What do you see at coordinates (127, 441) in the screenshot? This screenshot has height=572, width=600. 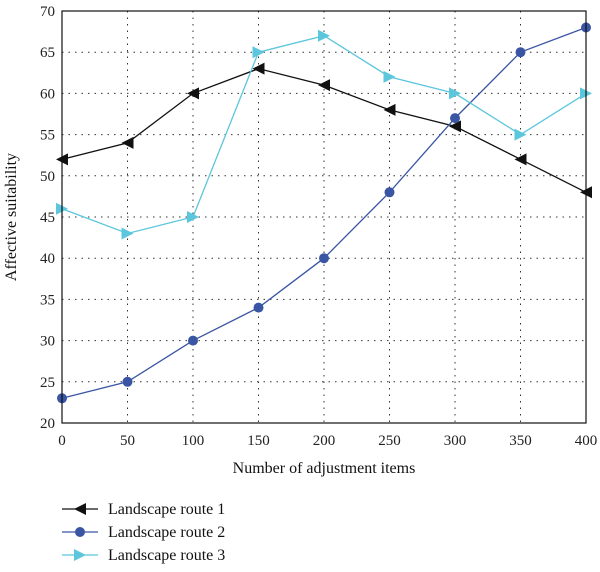 I see `x-tick-label: 50` at bounding box center [127, 441].